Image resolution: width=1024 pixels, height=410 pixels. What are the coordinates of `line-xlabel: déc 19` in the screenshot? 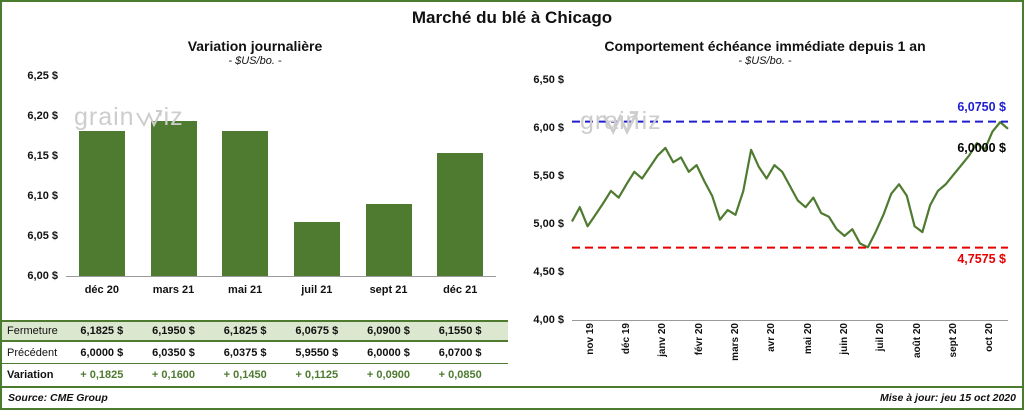 It's located at (626, 351).